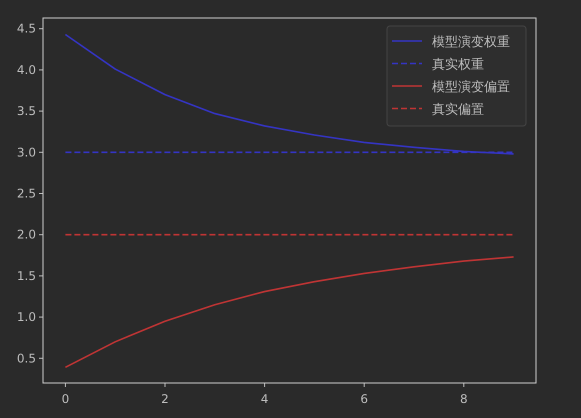 Image resolution: width=581 pixels, height=418 pixels. What do you see at coordinates (464, 399) in the screenshot?
I see `x-tick-label: 8` at bounding box center [464, 399].